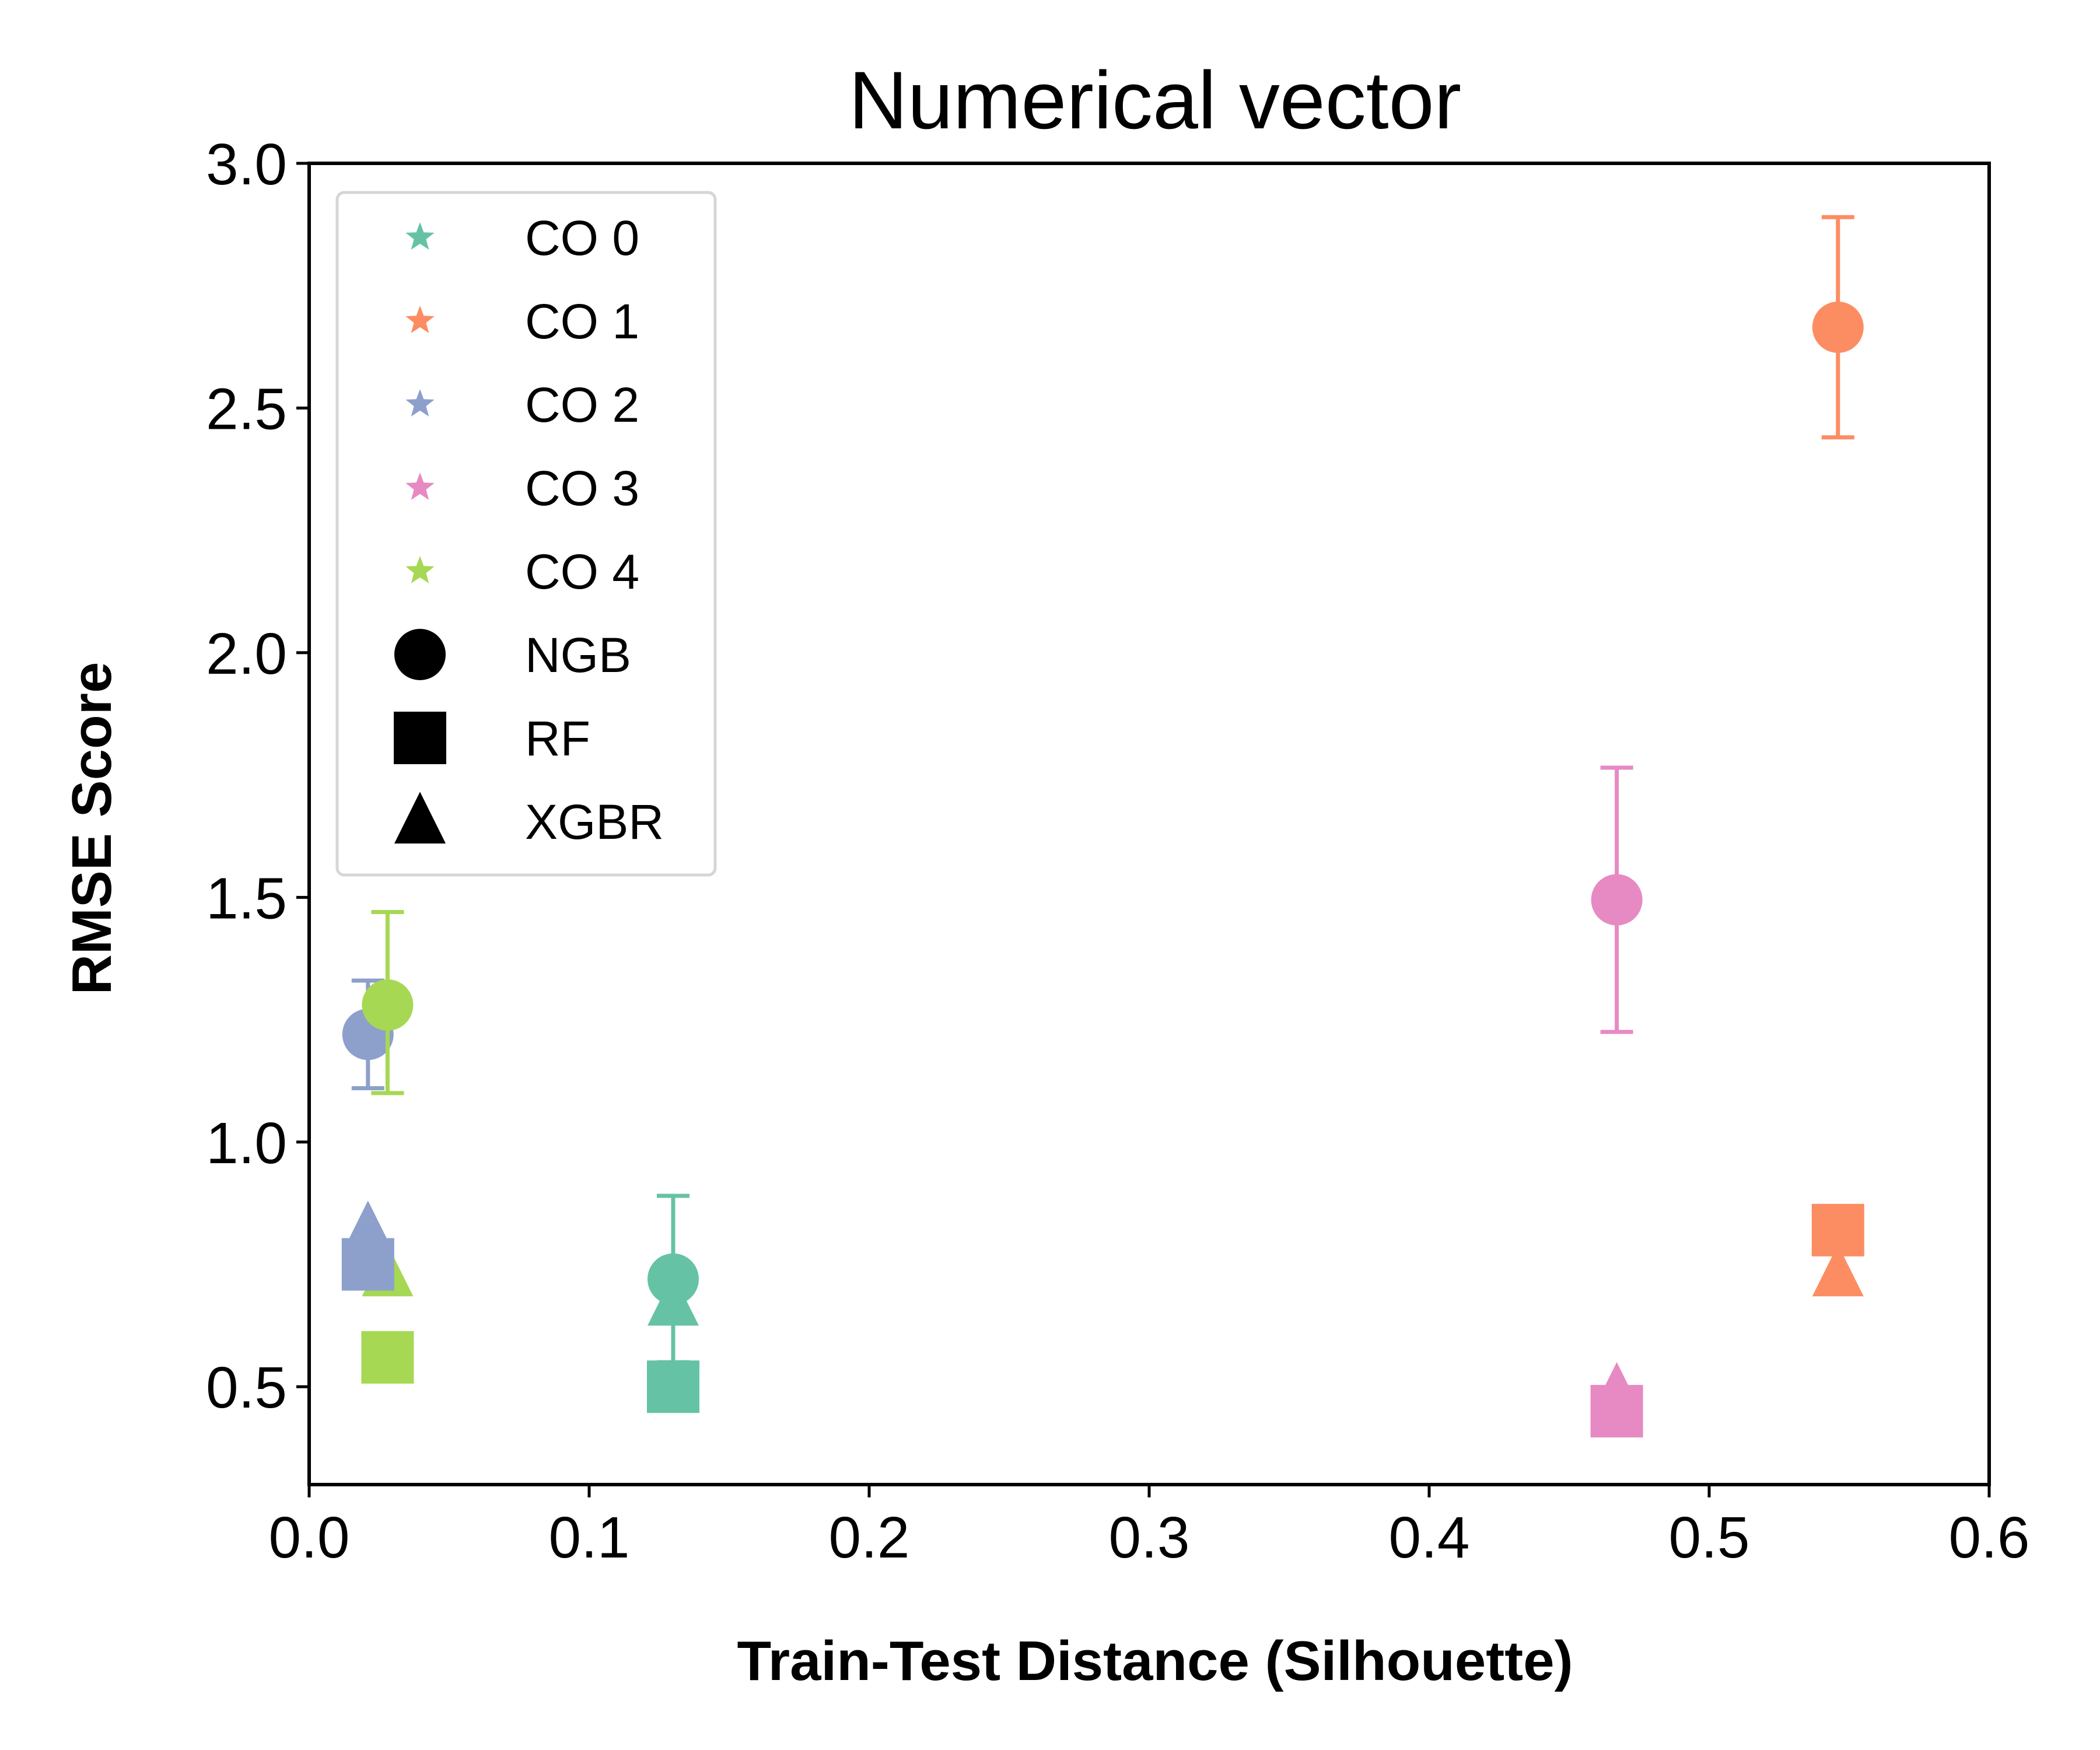  What do you see at coordinates (582, 488) in the screenshot?
I see `legend-label-co-3: CO 3` at bounding box center [582, 488].